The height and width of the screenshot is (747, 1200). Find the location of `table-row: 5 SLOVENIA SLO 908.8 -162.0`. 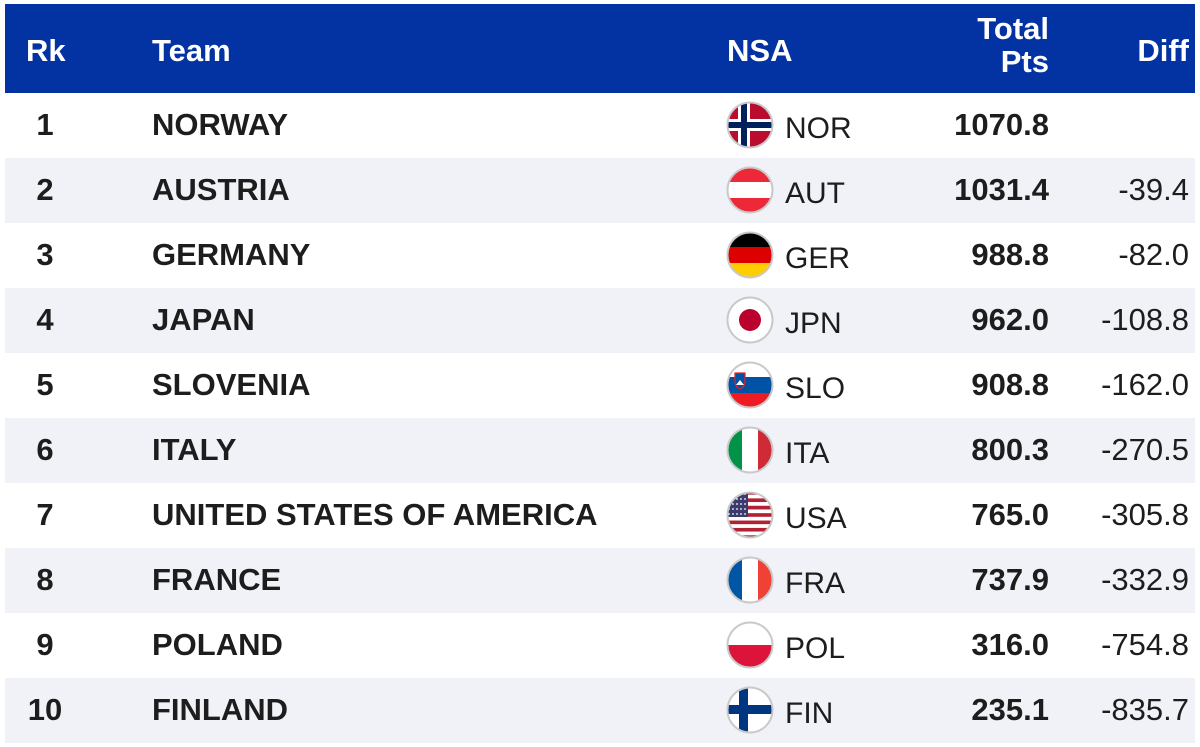

table-row: 5 SLOVENIA SLO 908.8 -162.0 is located at coordinates (600, 385).